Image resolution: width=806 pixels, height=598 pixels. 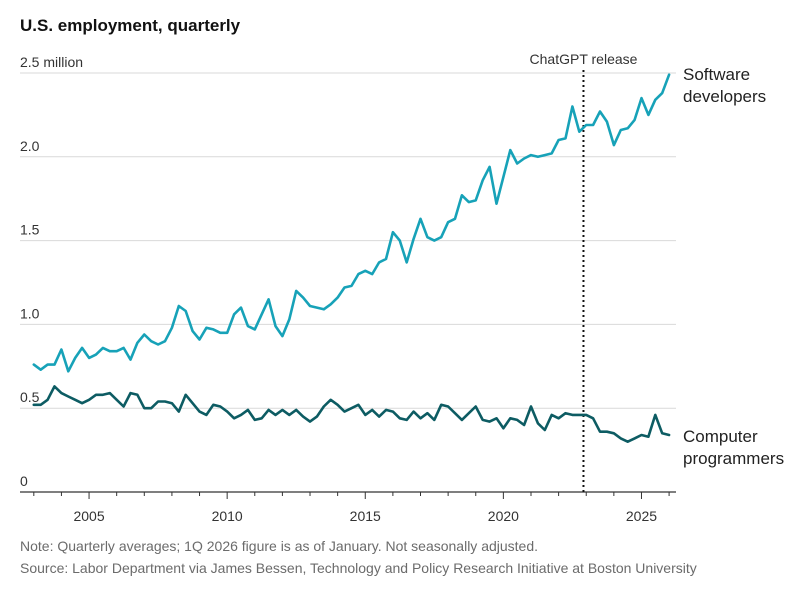 I want to click on software-developers-label-line-1: Software, so click(x=716, y=74).